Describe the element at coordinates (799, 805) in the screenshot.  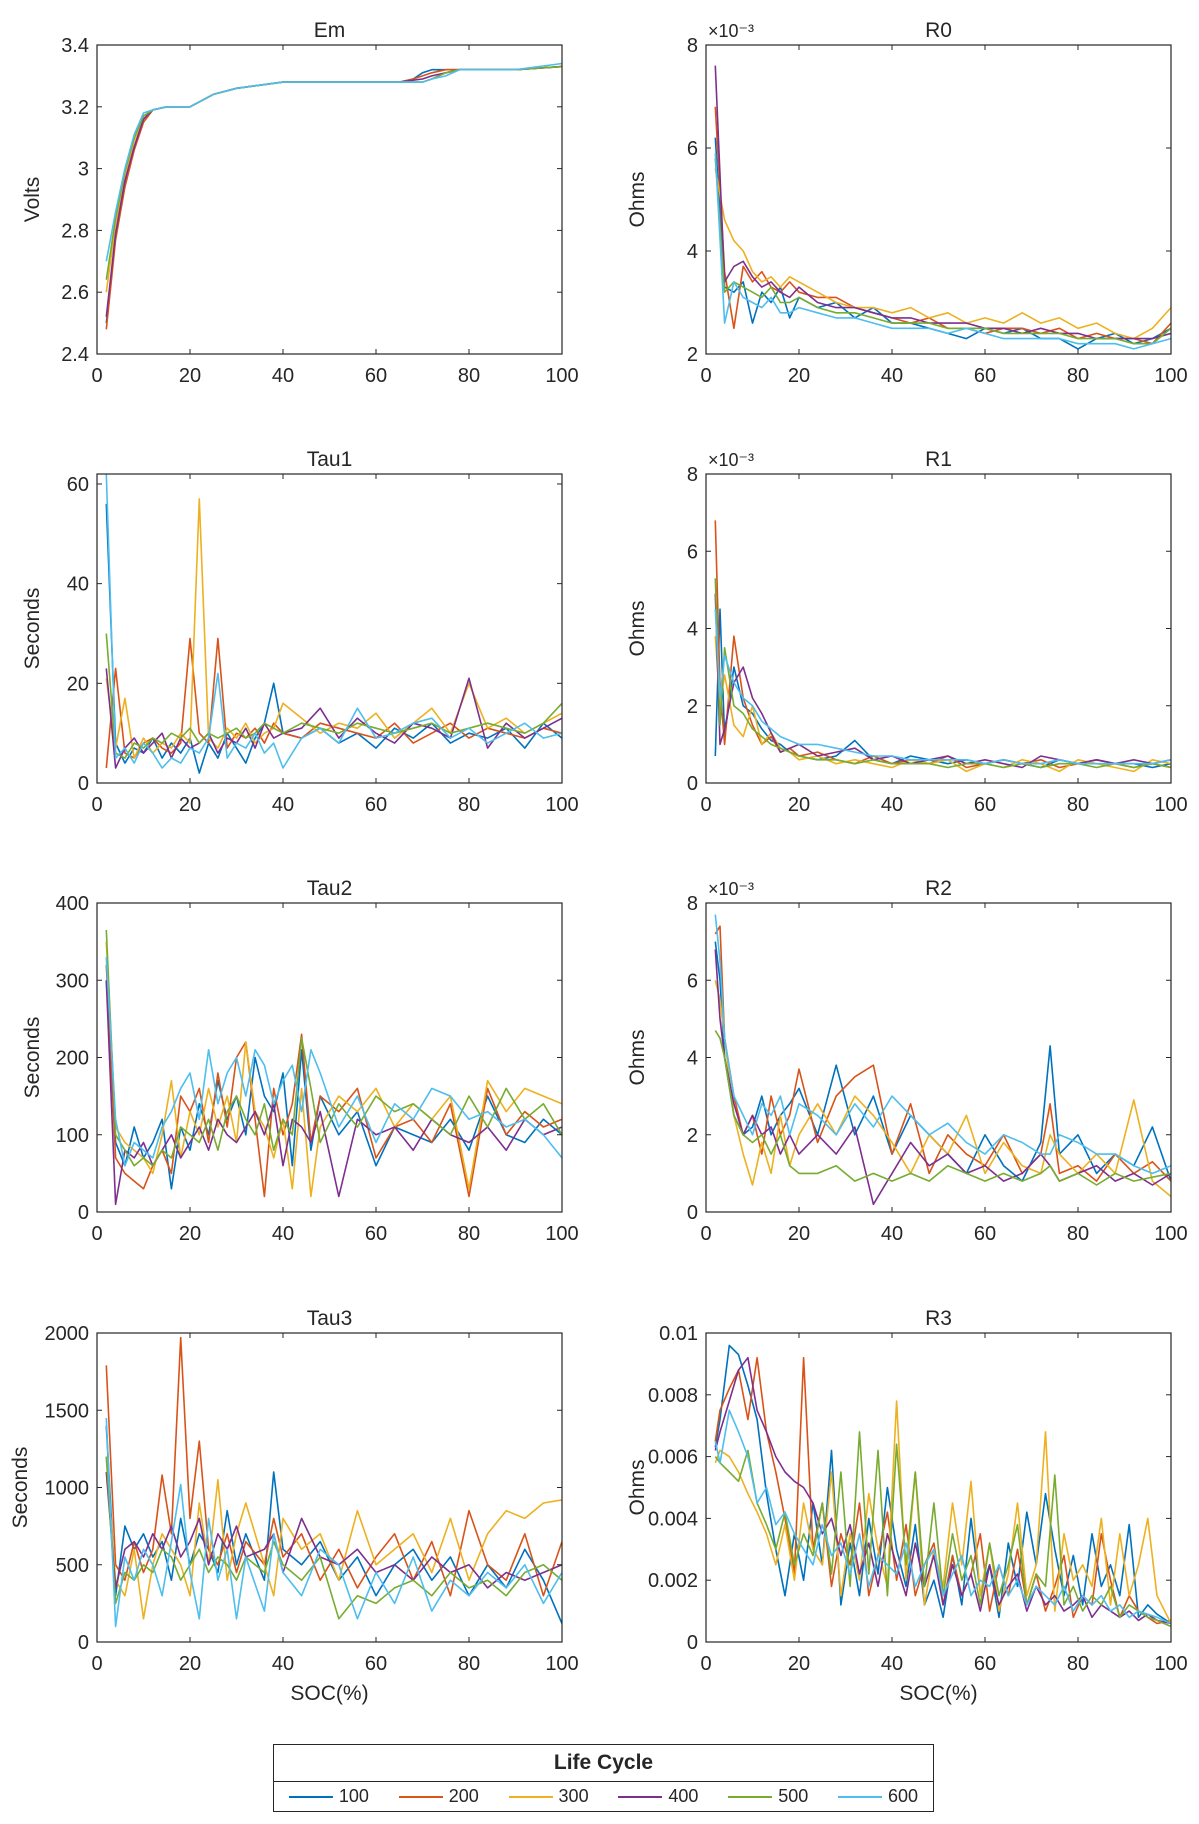
I see `r1-xtick-label: 20` at that location.